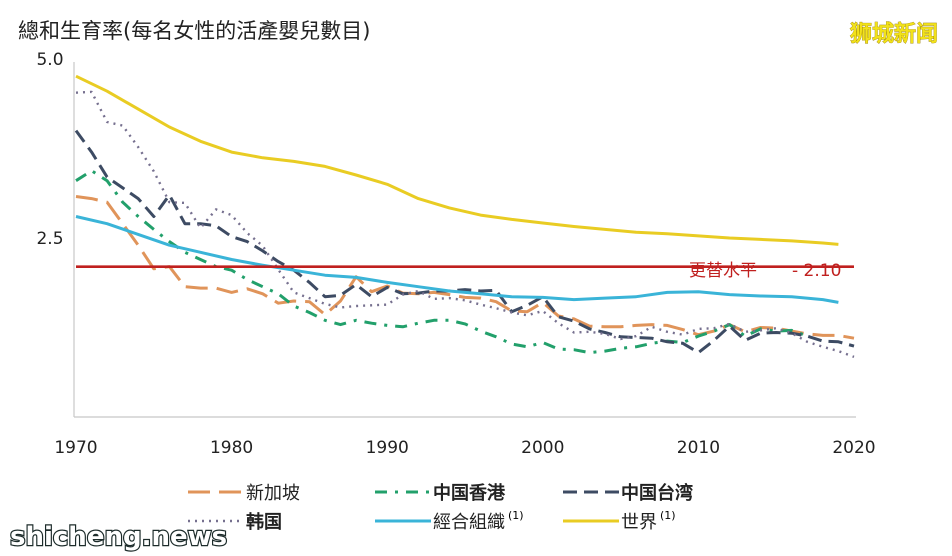 This screenshot has width=952, height=556. Describe the element at coordinates (387, 448) in the screenshot. I see `x-tick-label: 1990` at that location.